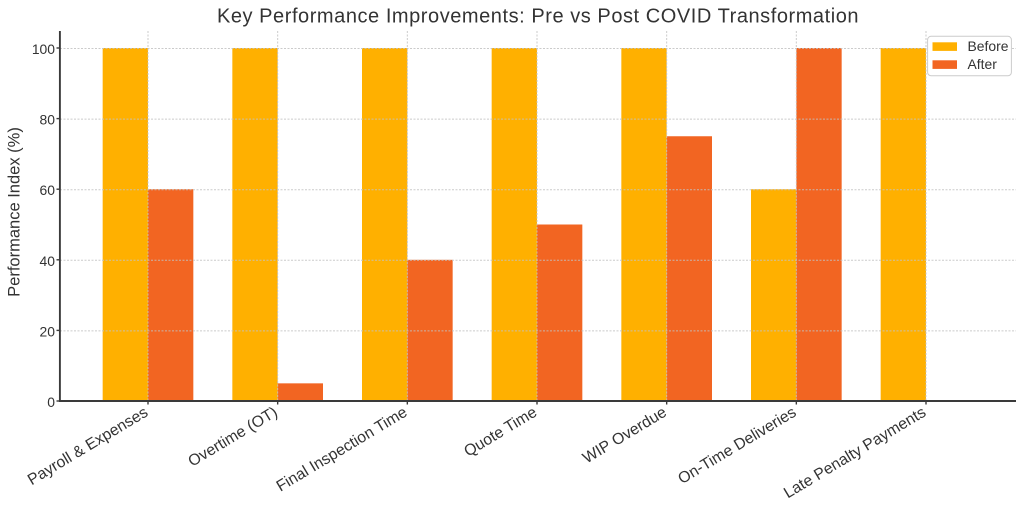 The image size is (1024, 513). Describe the element at coordinates (48, 120) in the screenshot. I see `svg-text: 80` at that location.